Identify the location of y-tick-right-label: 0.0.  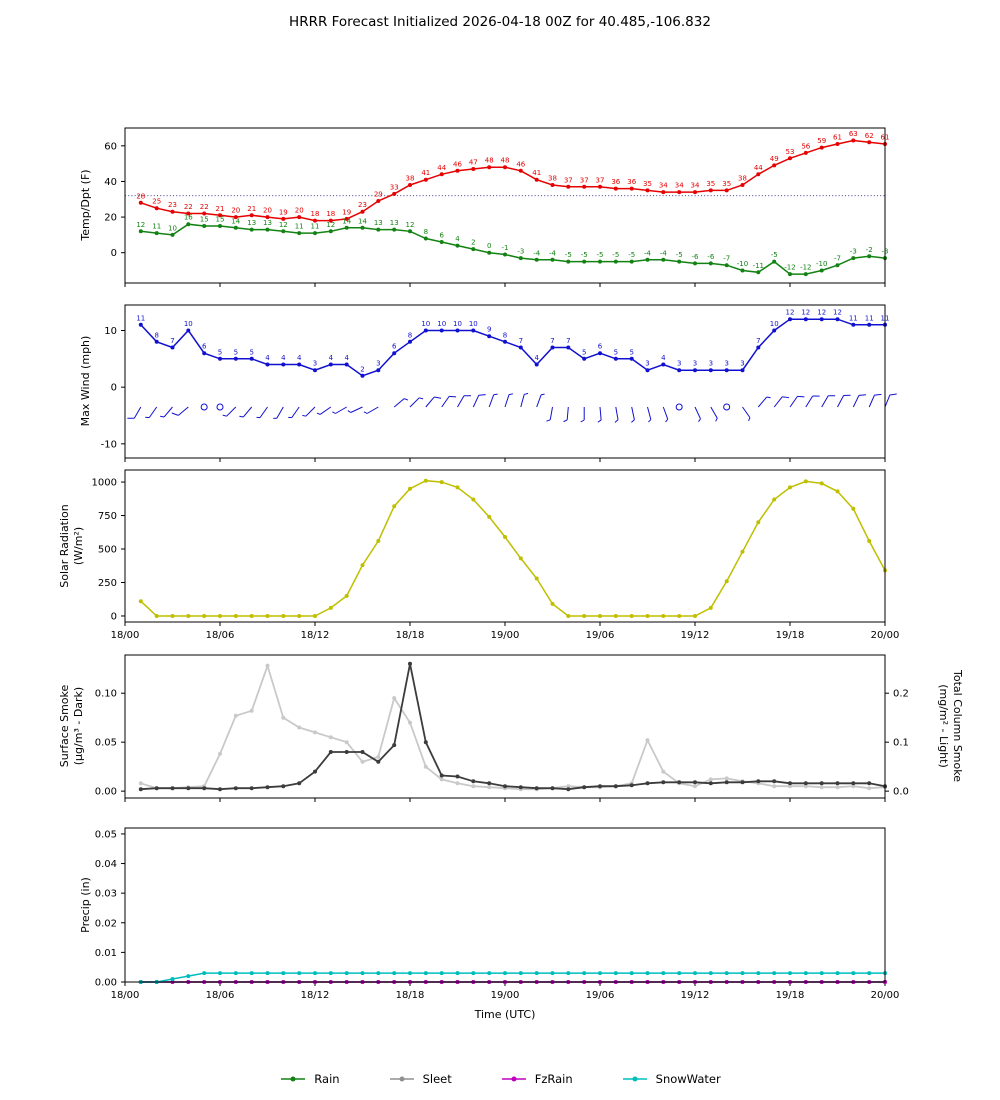
(901, 792).